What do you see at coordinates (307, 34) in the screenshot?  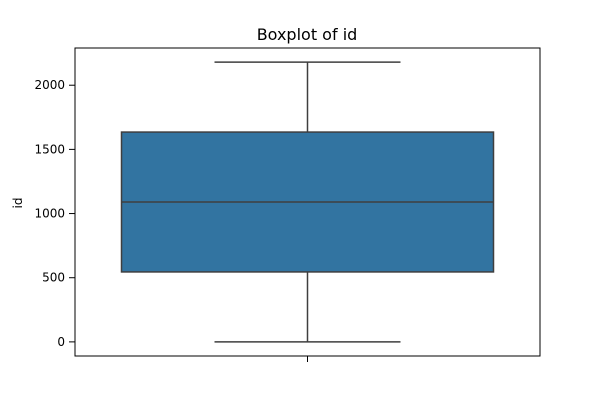 I see `chart-title: Boxplot of id` at bounding box center [307, 34].